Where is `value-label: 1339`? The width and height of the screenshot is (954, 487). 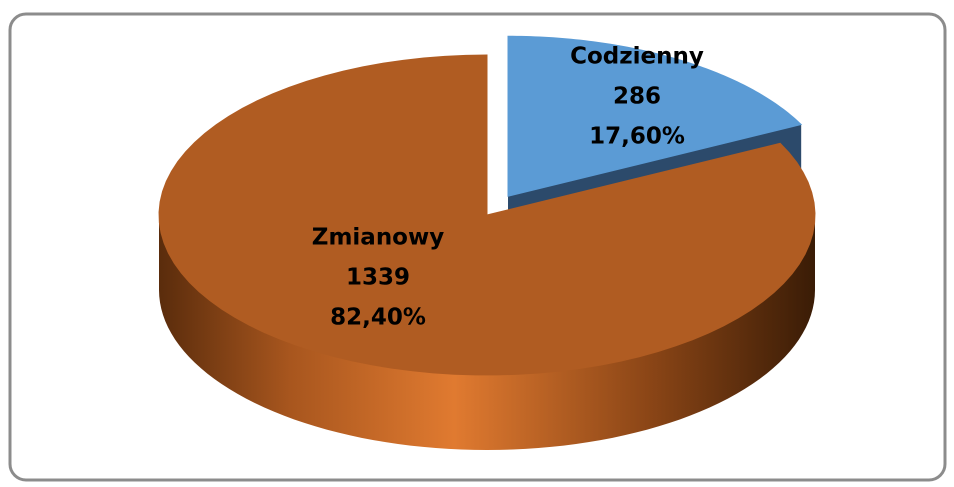 value-label: 1339 is located at coordinates (378, 278).